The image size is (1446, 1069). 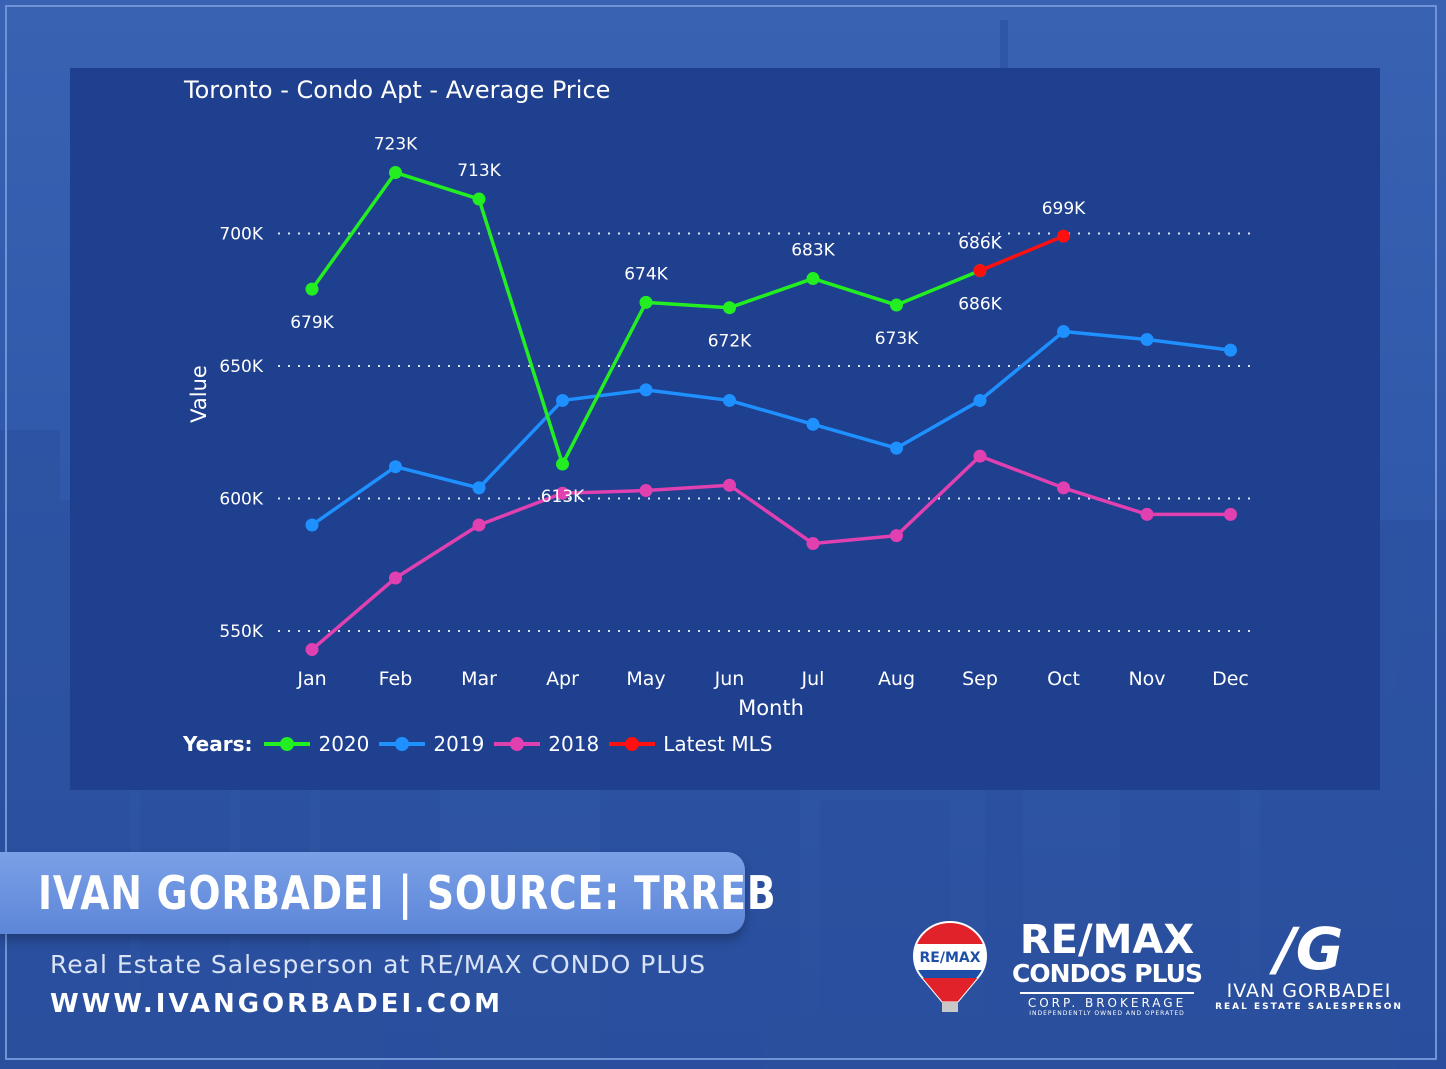 I want to click on ig-role: REAL ESTATE SALESPERSON, so click(x=1309, y=1007).